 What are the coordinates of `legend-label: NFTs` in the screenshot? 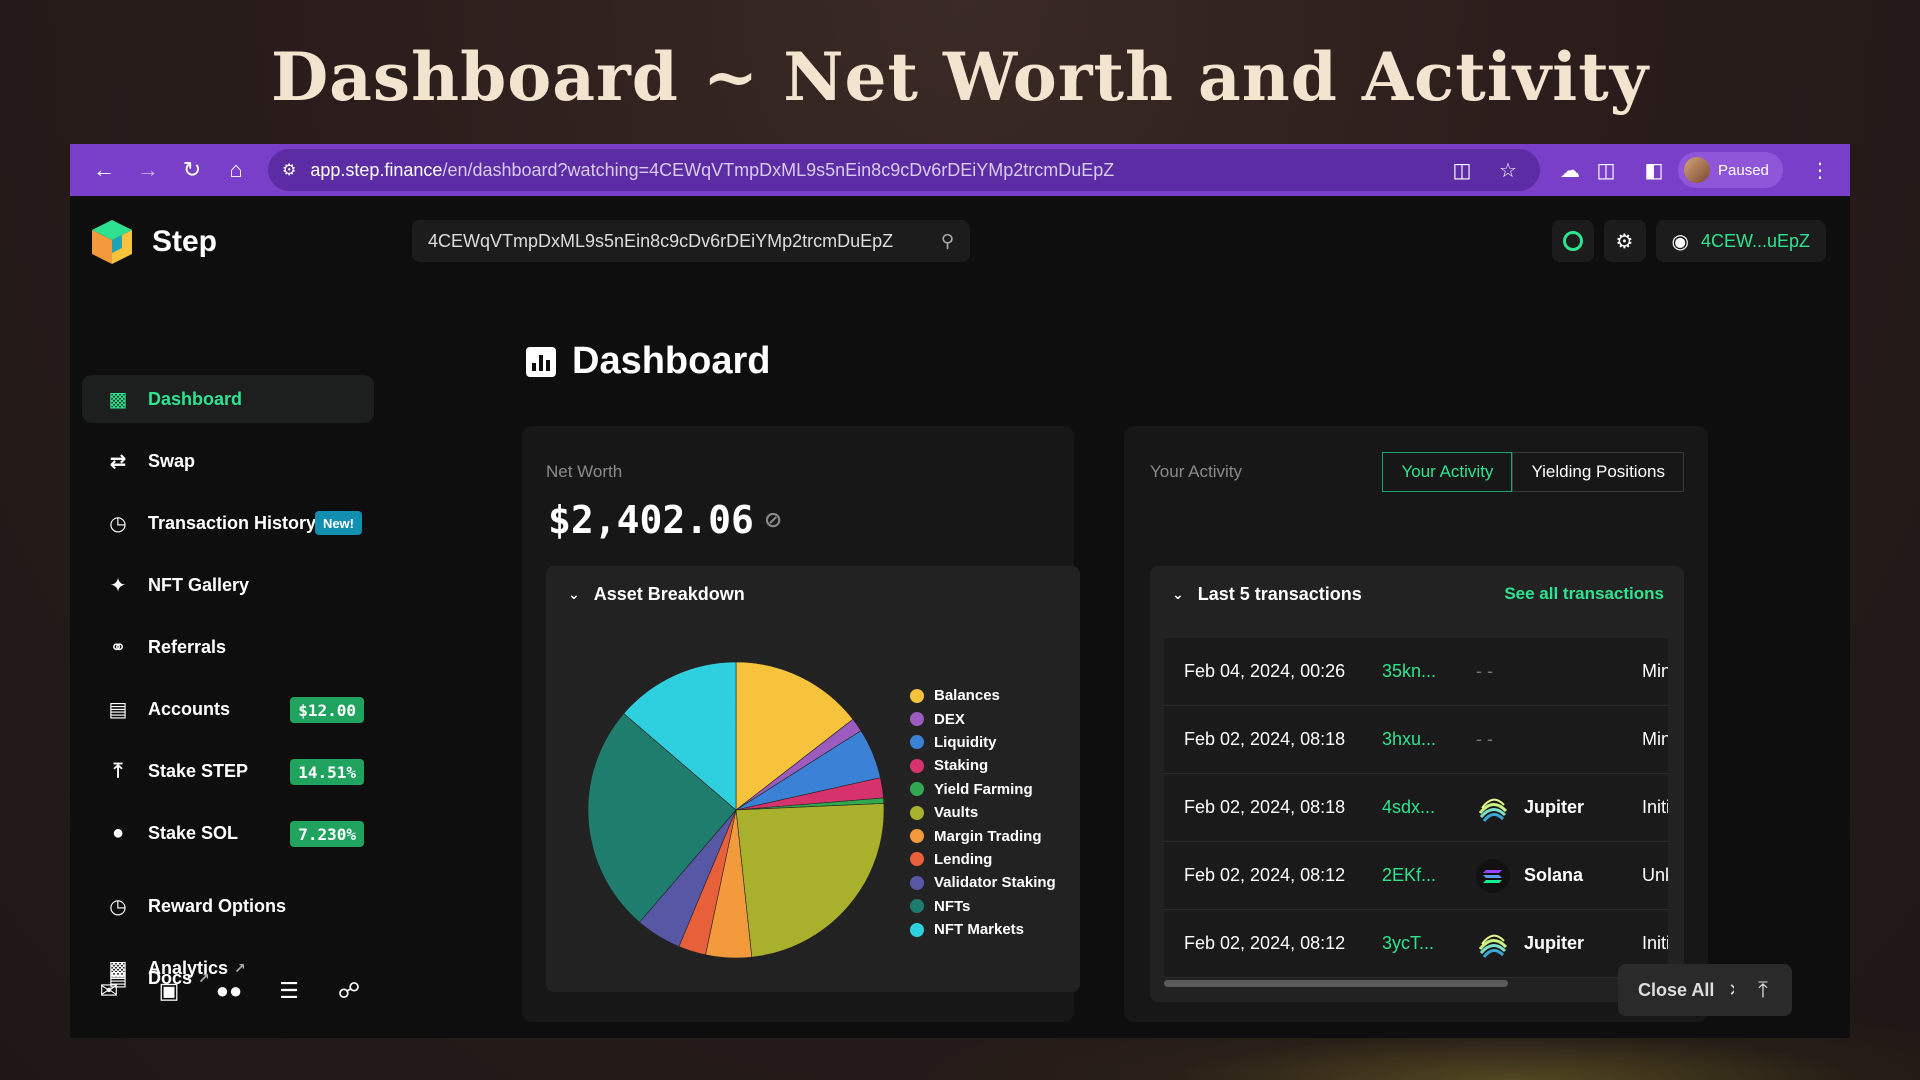 It's located at (952, 906).